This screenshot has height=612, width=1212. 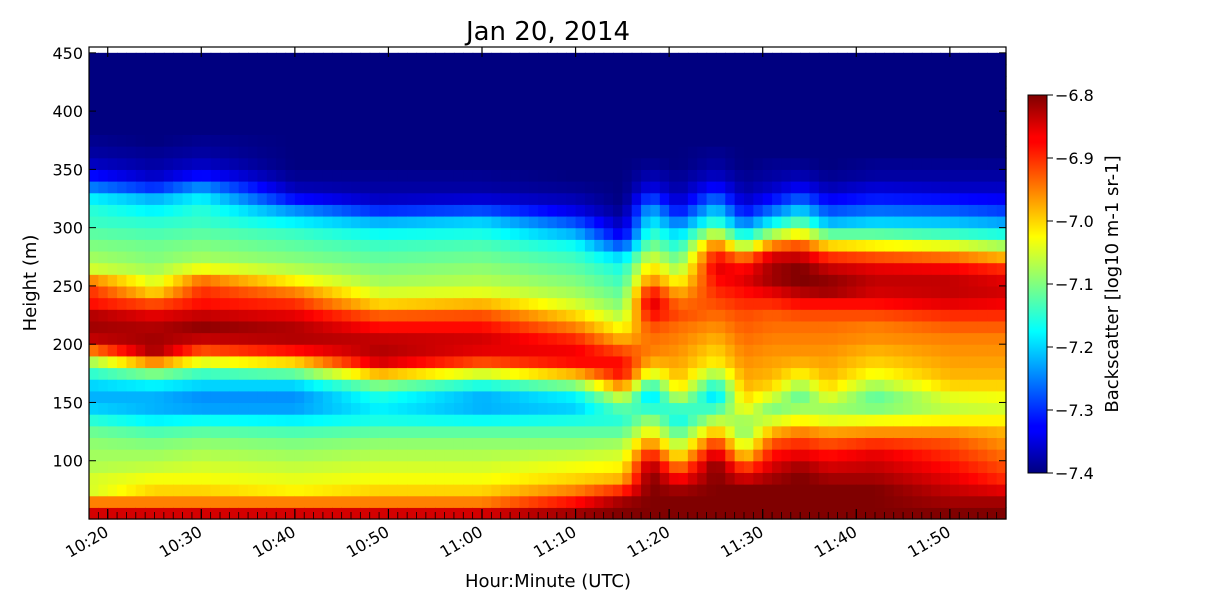 I want to click on y-tick-label: 300, so click(x=67, y=228).